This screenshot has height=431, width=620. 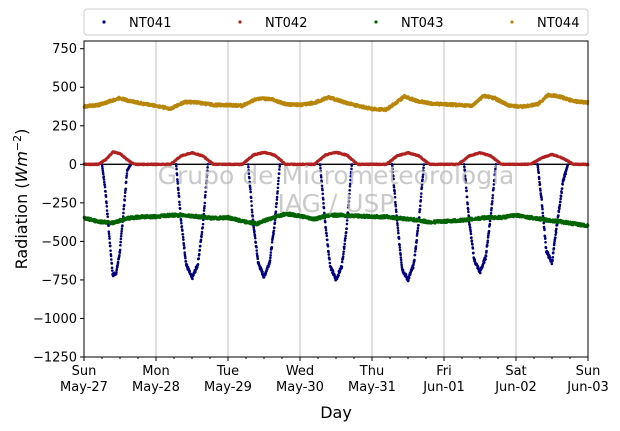 What do you see at coordinates (240, 22) in the screenshot?
I see `legend-marker-nt042` at bounding box center [240, 22].